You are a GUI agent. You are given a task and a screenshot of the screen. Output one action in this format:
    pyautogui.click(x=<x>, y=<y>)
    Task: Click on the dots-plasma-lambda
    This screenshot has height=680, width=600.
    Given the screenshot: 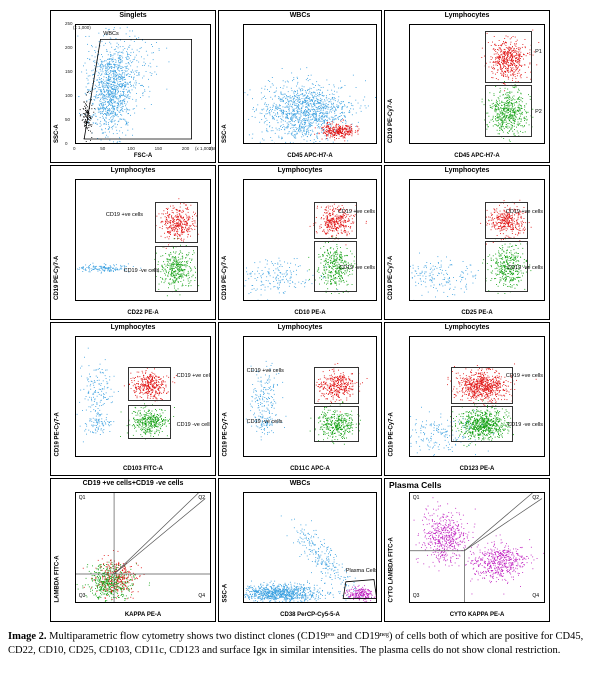 What is the action you would take?
    pyautogui.click(x=444, y=534)
    